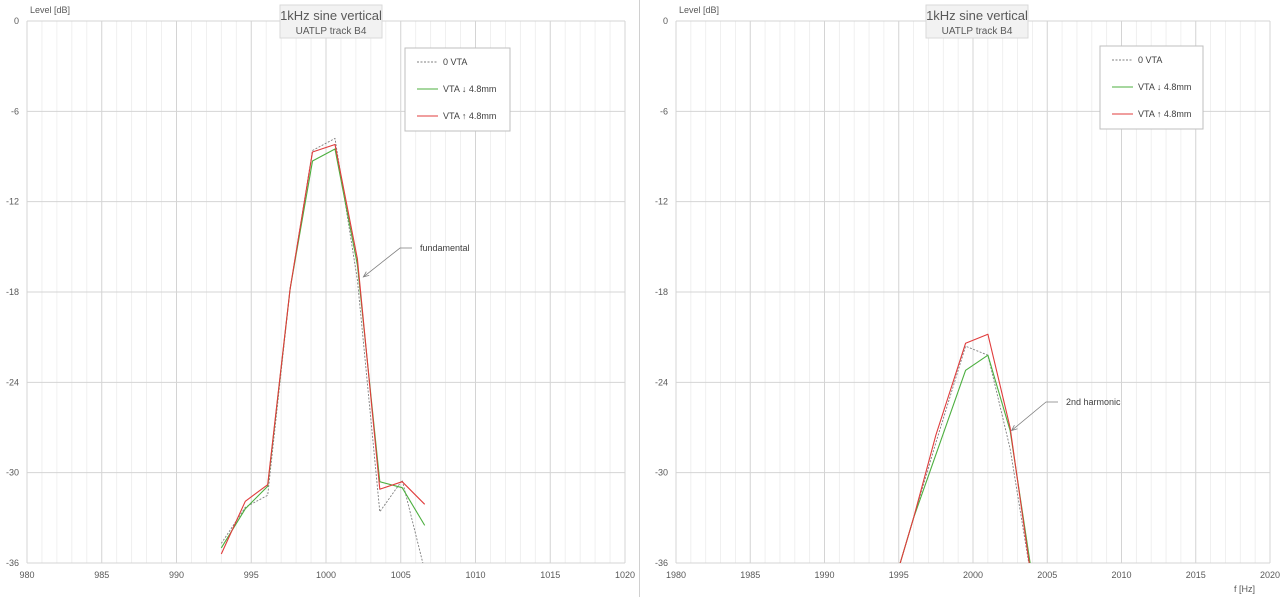 This screenshot has height=597, width=1280. Describe the element at coordinates (26, 575) in the screenshot. I see `x-tick-label: 980` at that location.